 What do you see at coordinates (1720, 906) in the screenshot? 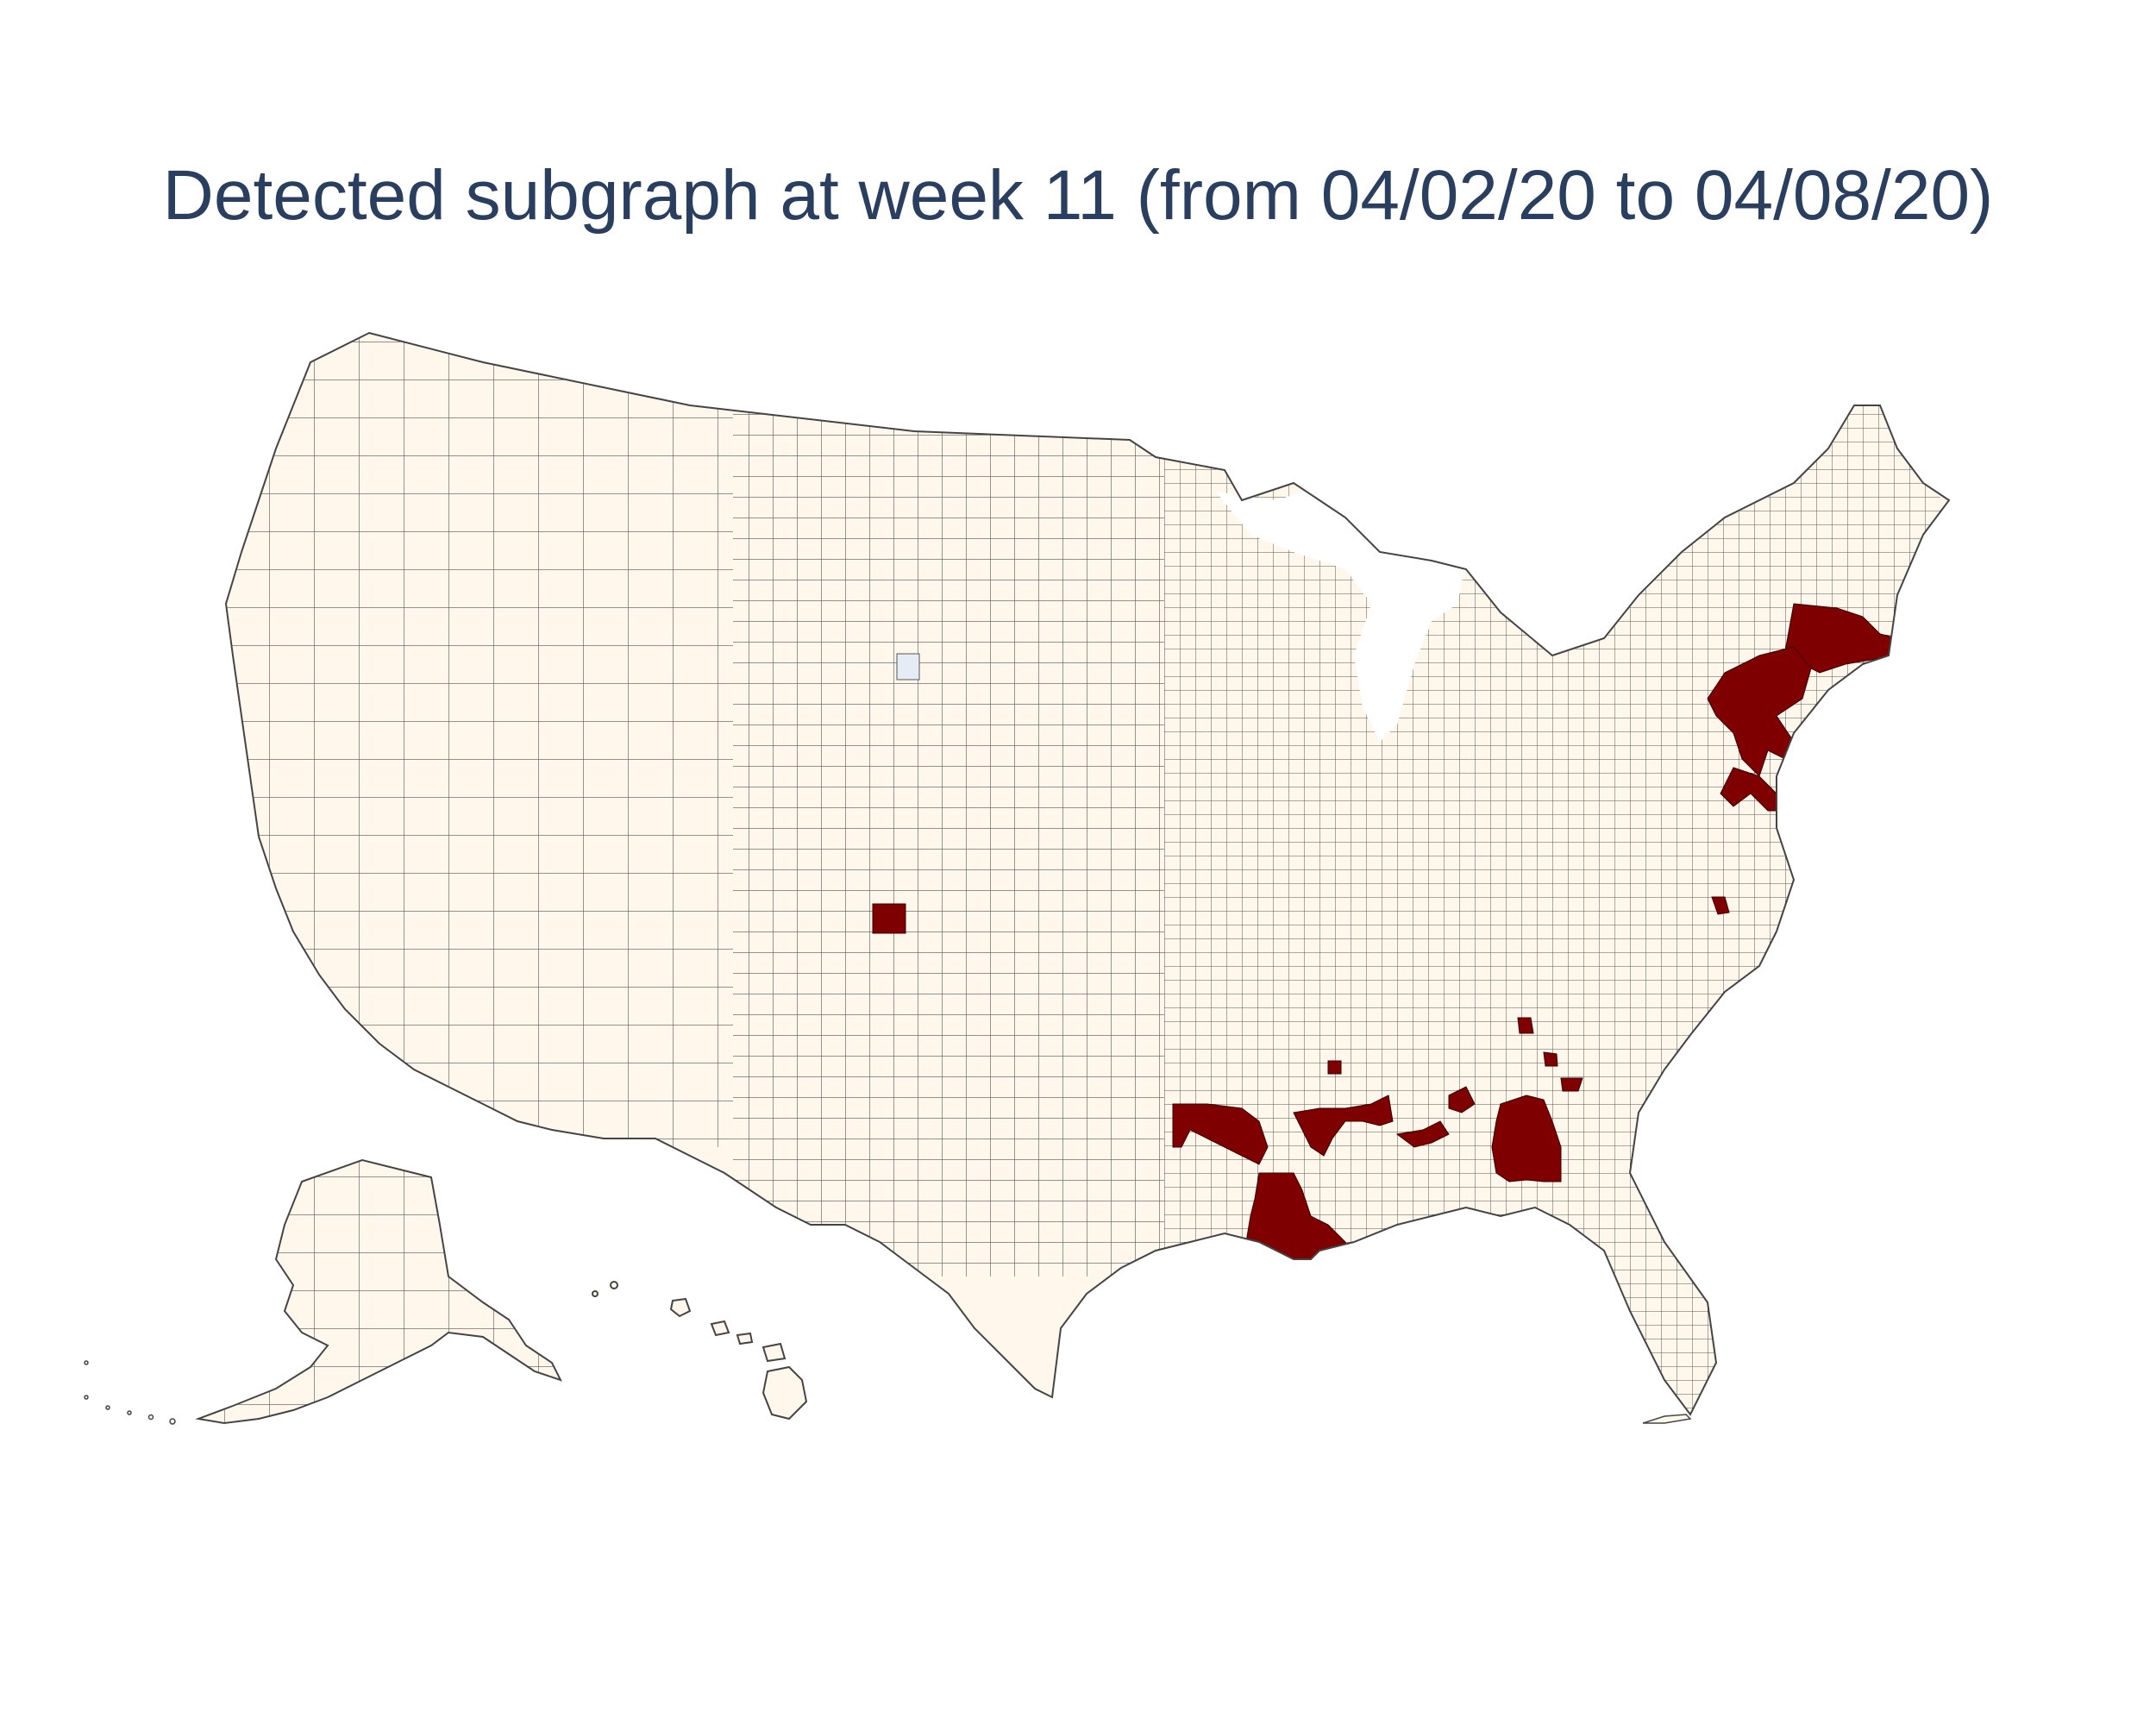
I see `region-virginia-point` at bounding box center [1720, 906].